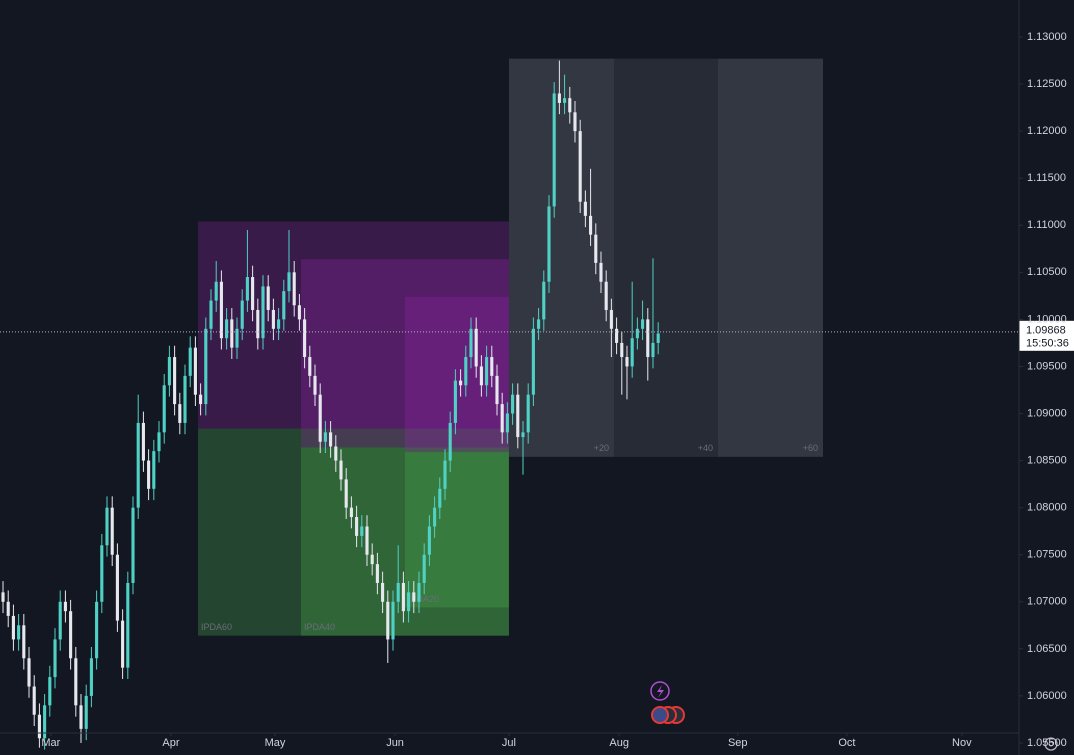  I want to click on projection-label: +20, so click(601, 448).